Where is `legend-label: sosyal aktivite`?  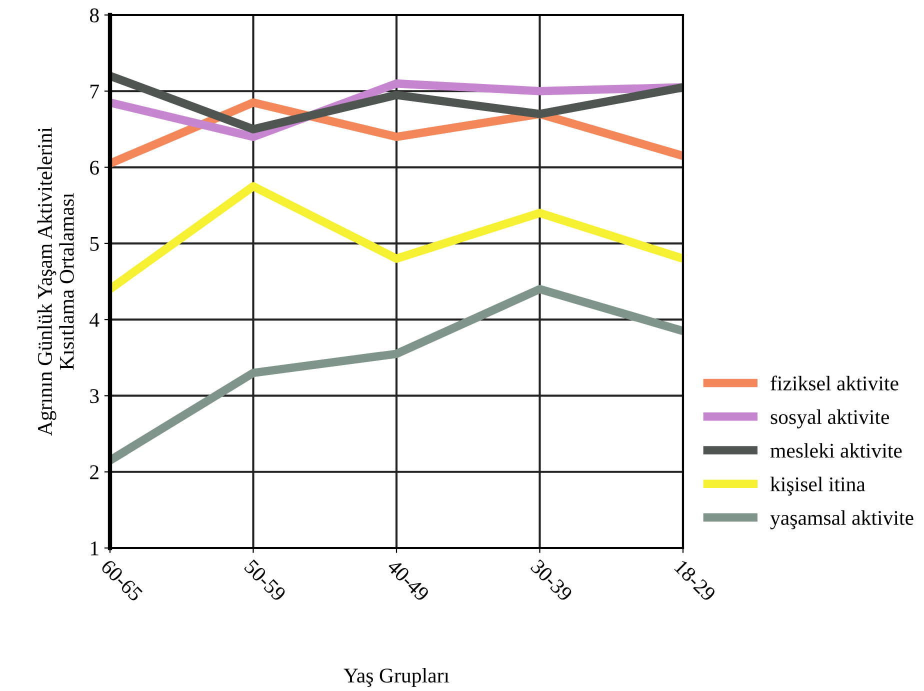
legend-label: sosyal aktivite is located at coordinates (830, 418).